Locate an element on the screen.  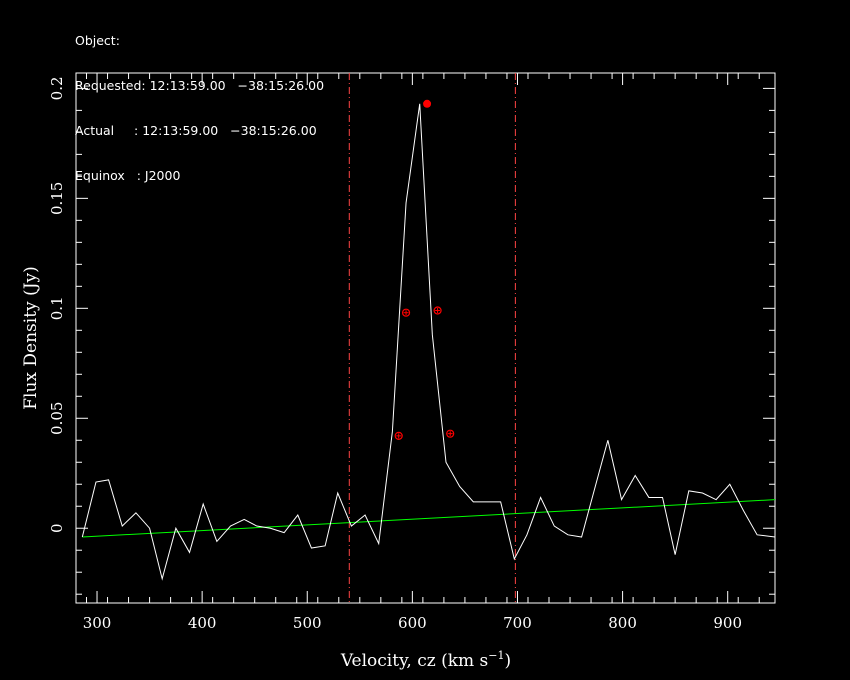
equinox-line: Equinox : J2000 is located at coordinates (128, 175).